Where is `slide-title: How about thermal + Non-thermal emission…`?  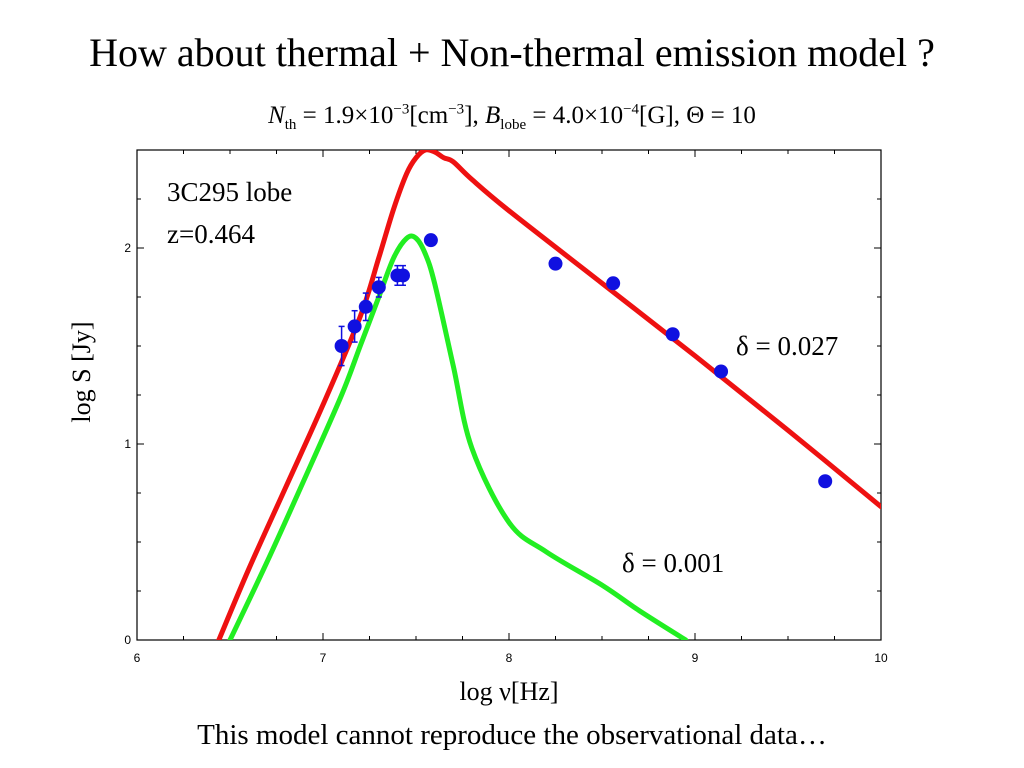 slide-title: How about thermal + Non-thermal emission… is located at coordinates (512, 52).